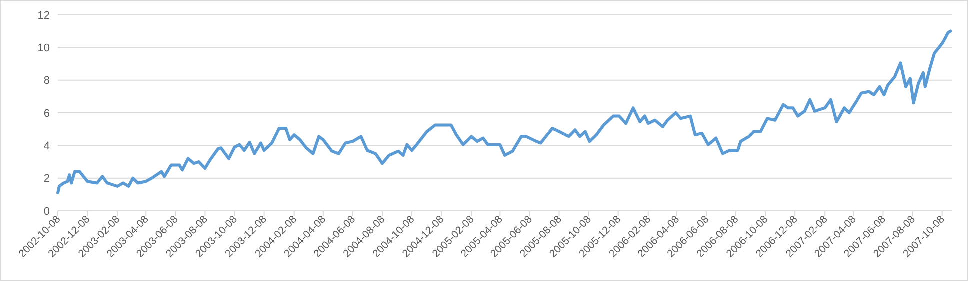  What do you see at coordinates (47, 81) in the screenshot?
I see `y-tick-label: 8` at bounding box center [47, 81].